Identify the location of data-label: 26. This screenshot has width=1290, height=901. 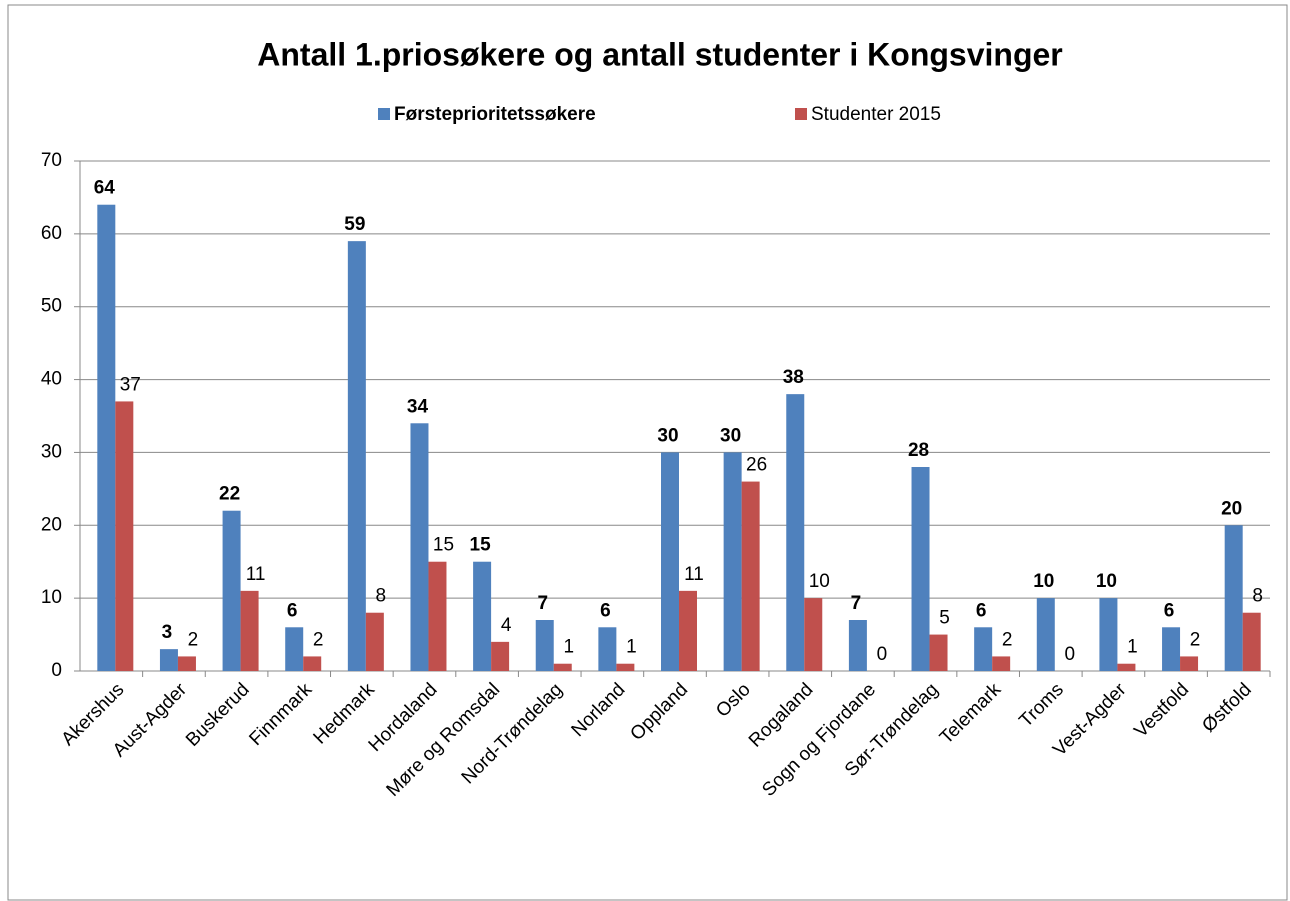
(756, 465).